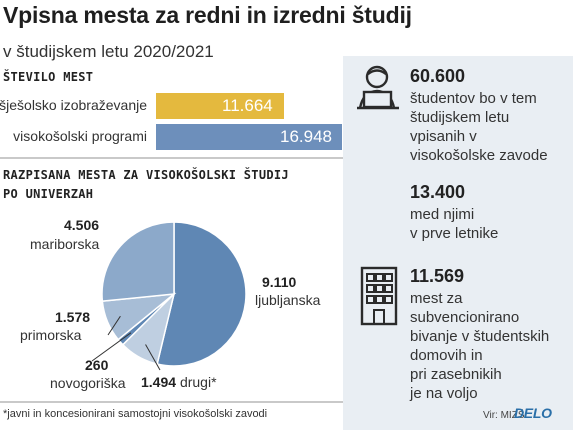  What do you see at coordinates (65, 244) in the screenshot?
I see `pie-name-mariborska: mariborska` at bounding box center [65, 244].